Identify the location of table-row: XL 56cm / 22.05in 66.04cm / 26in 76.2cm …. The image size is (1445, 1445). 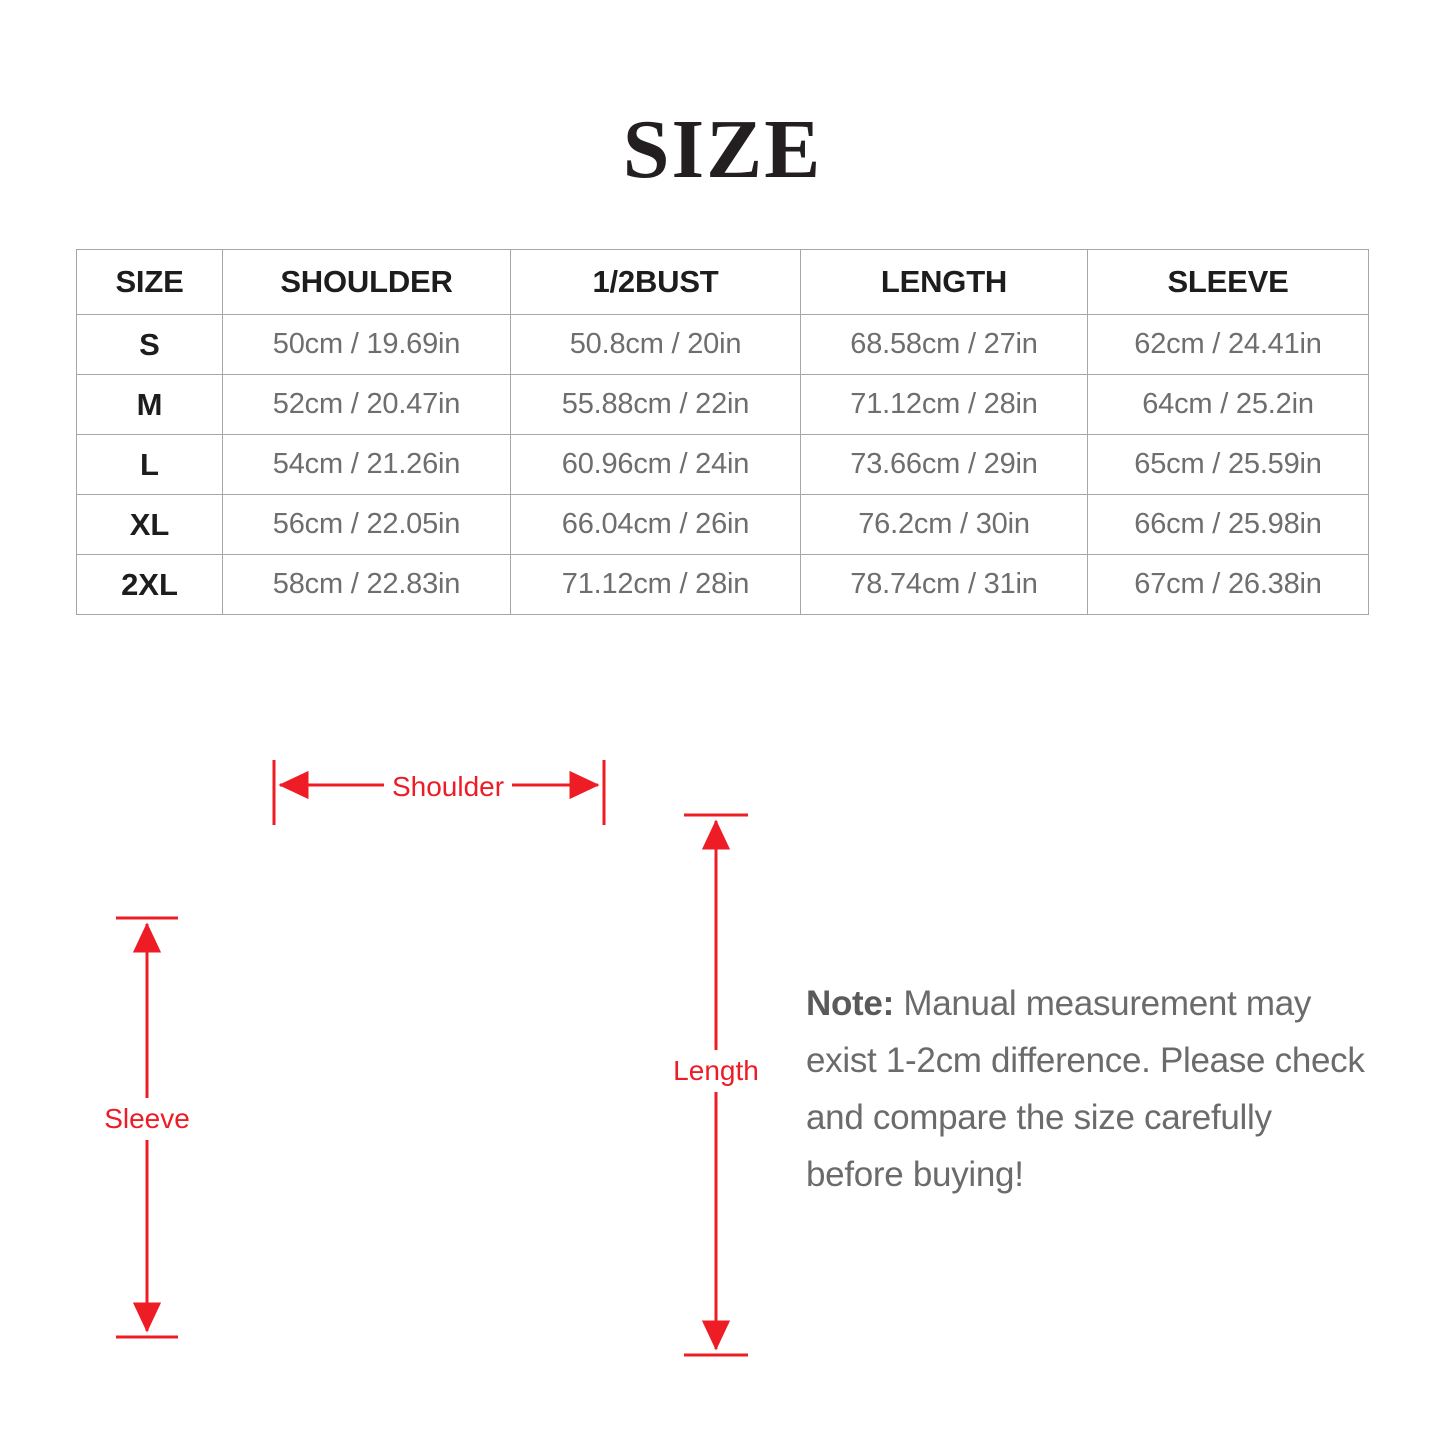
(722, 524).